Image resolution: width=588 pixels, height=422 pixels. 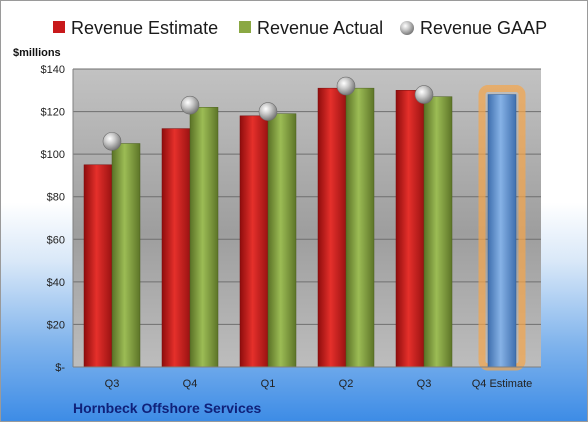 What do you see at coordinates (320, 28) in the screenshot?
I see `legend-label-revenue-actual: Revenue Actual` at bounding box center [320, 28].